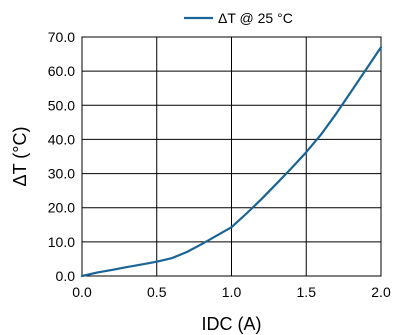  Describe the element at coordinates (255, 18) in the screenshot. I see `legend-label: ΔT @ 25 °C` at that location.